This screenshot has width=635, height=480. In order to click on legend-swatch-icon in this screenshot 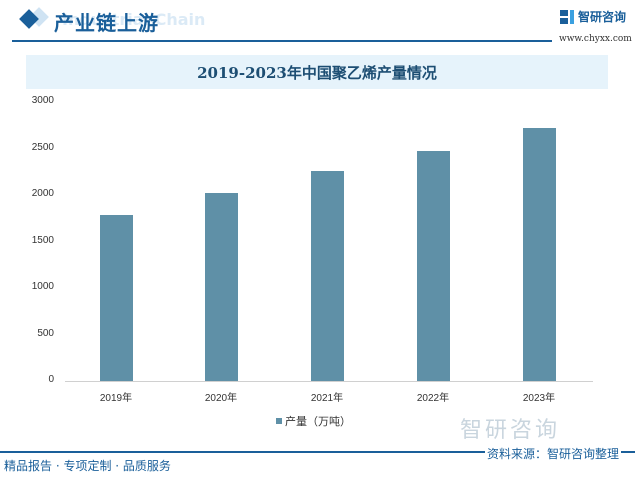, I will do `click(279, 421)`.